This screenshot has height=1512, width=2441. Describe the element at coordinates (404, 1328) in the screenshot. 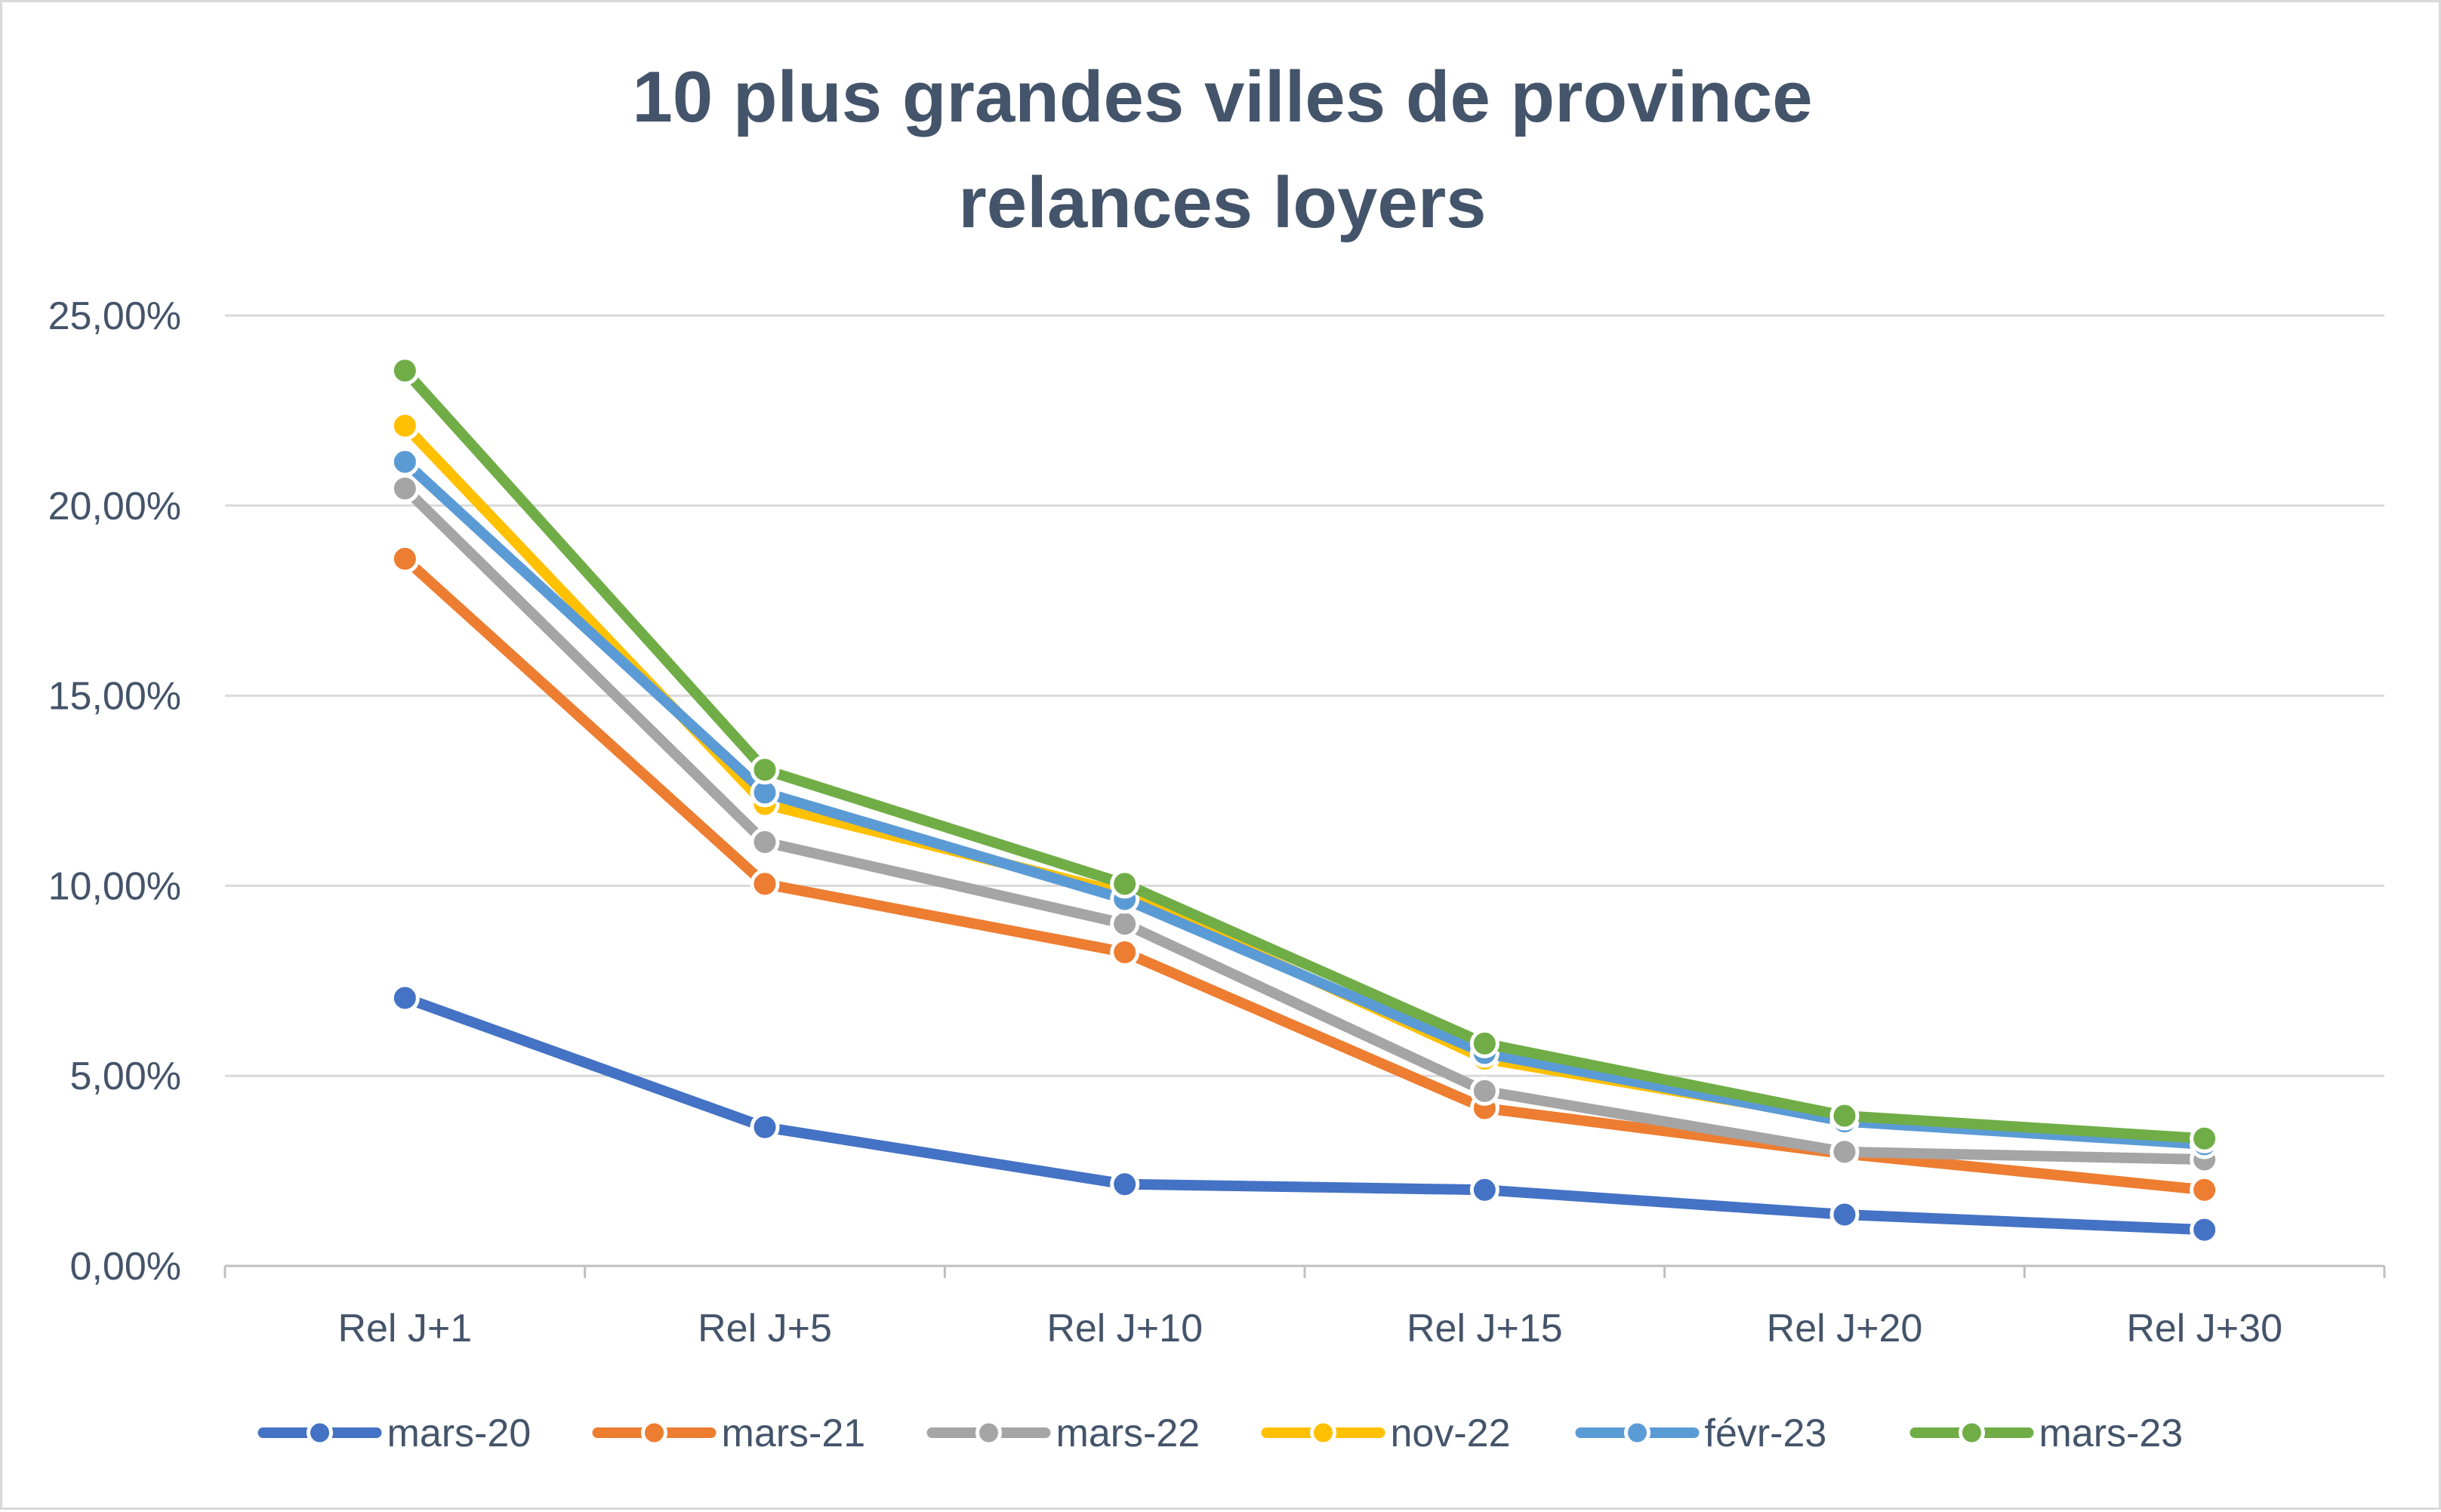

I see `x-tick-label: Rel J+1` at that location.